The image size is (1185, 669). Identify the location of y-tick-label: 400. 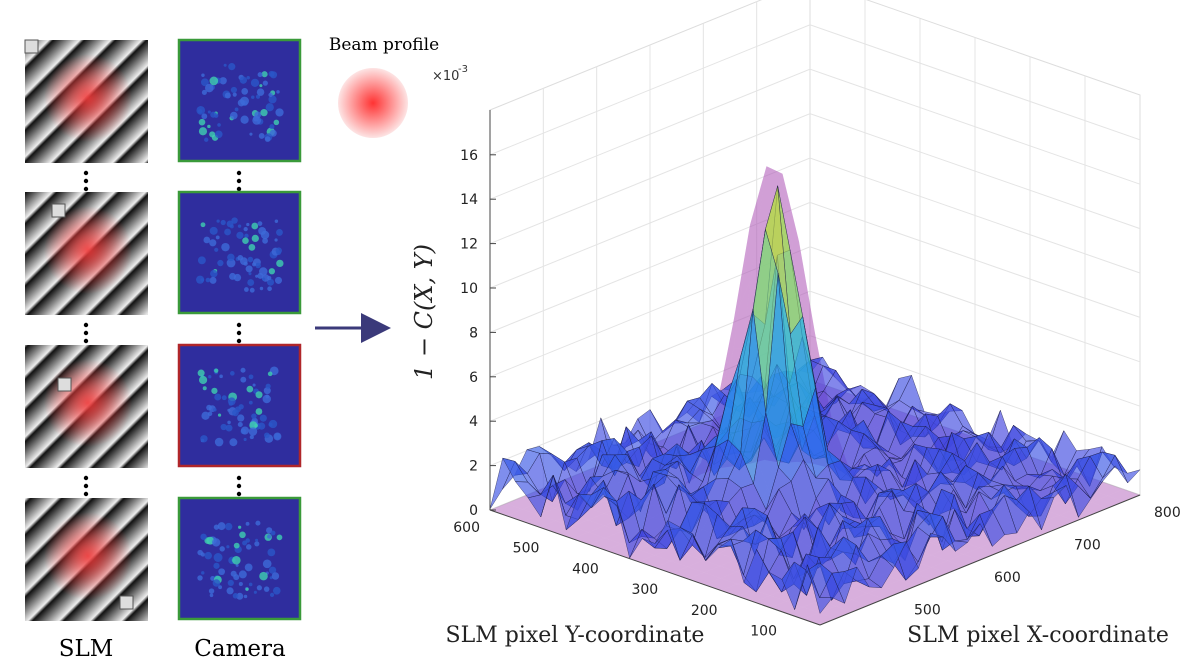
(585, 569).